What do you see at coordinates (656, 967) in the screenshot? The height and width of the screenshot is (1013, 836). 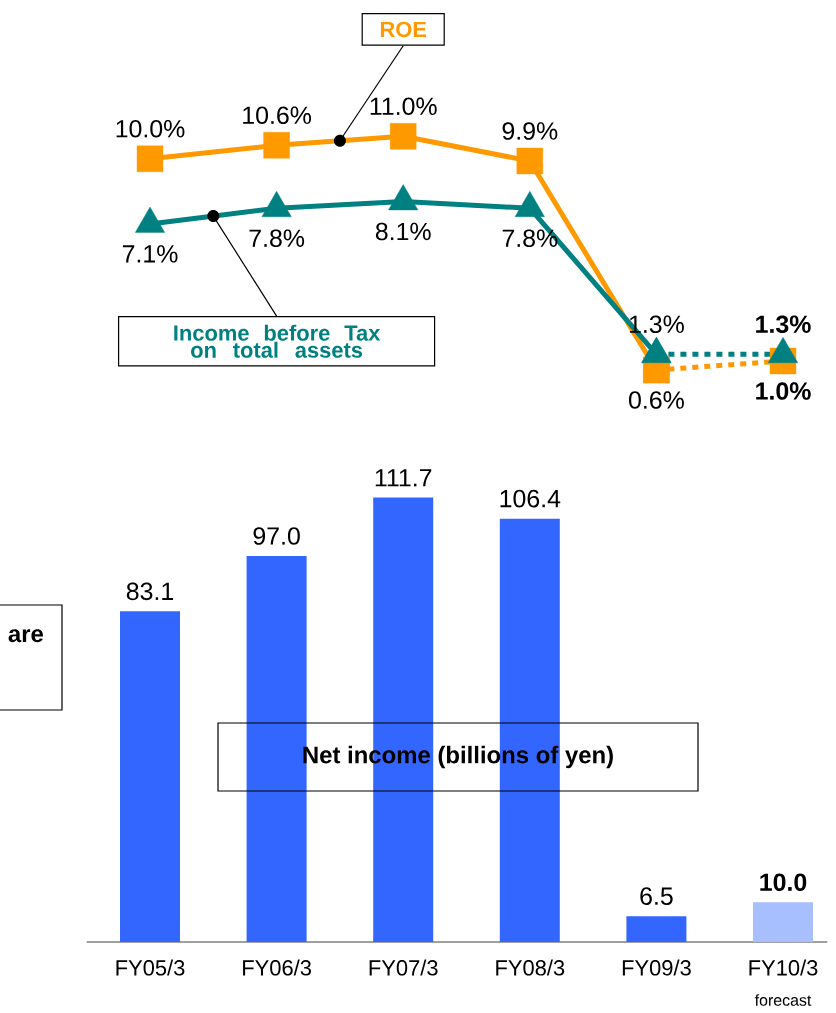 I see `x-tick-label: FY09/3` at bounding box center [656, 967].